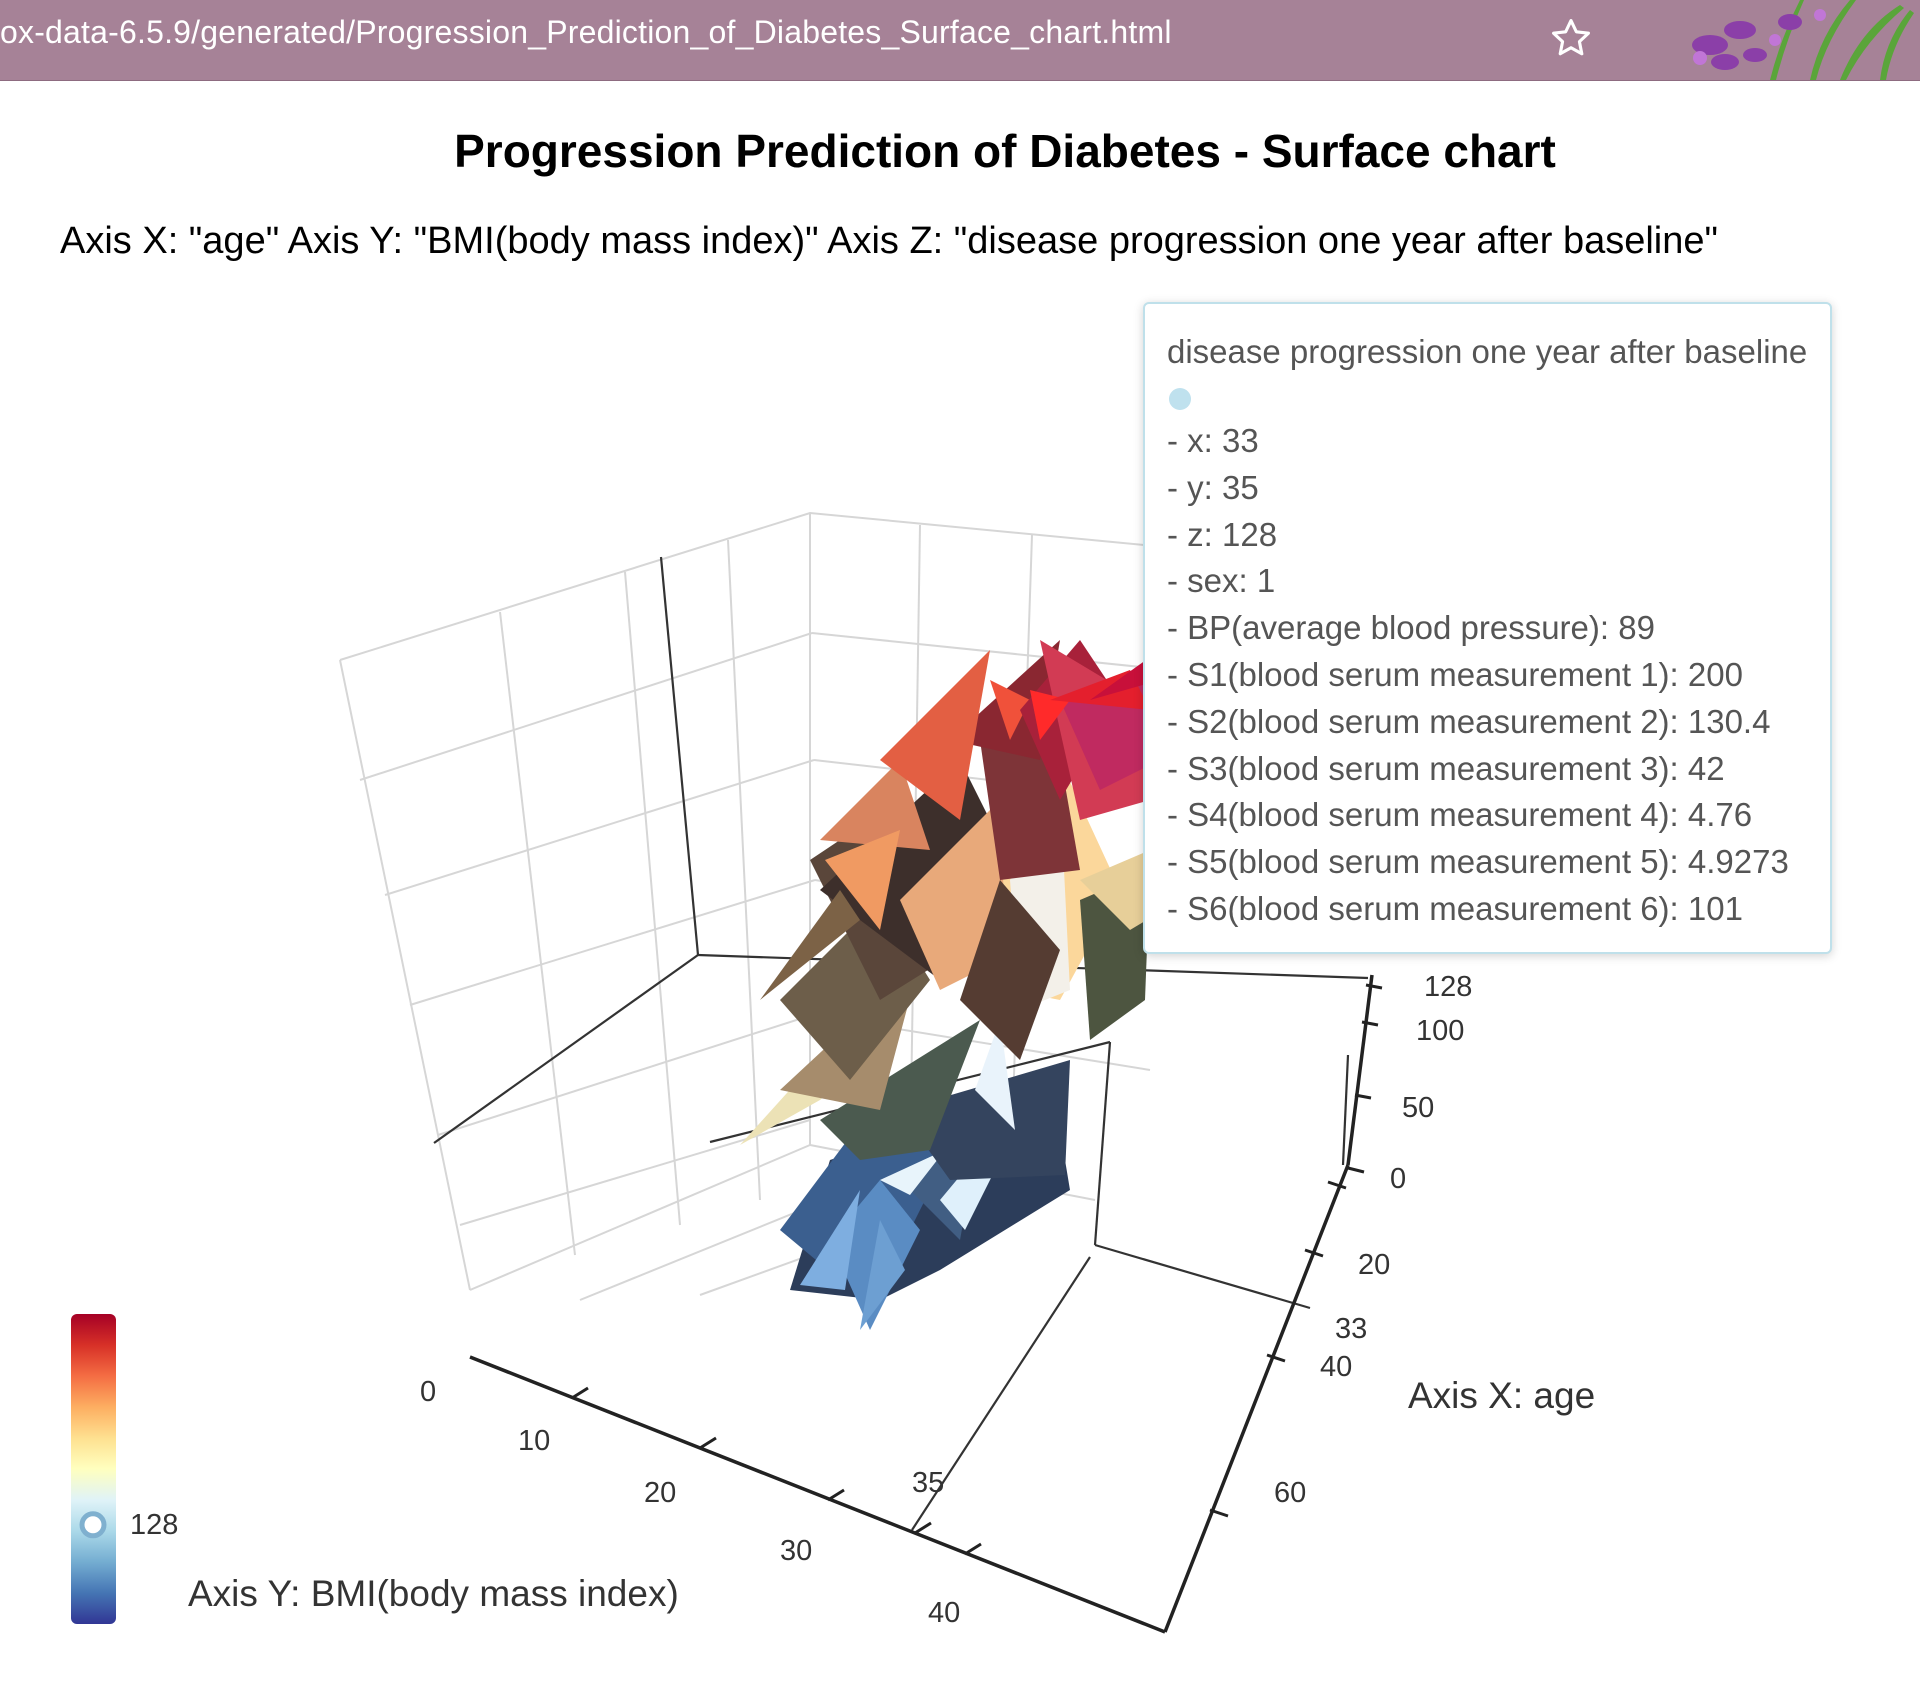 This screenshot has width=1920, height=1693. Describe the element at coordinates (1221, 581) in the screenshot. I see `tooltip-line: - sex: 1` at that location.